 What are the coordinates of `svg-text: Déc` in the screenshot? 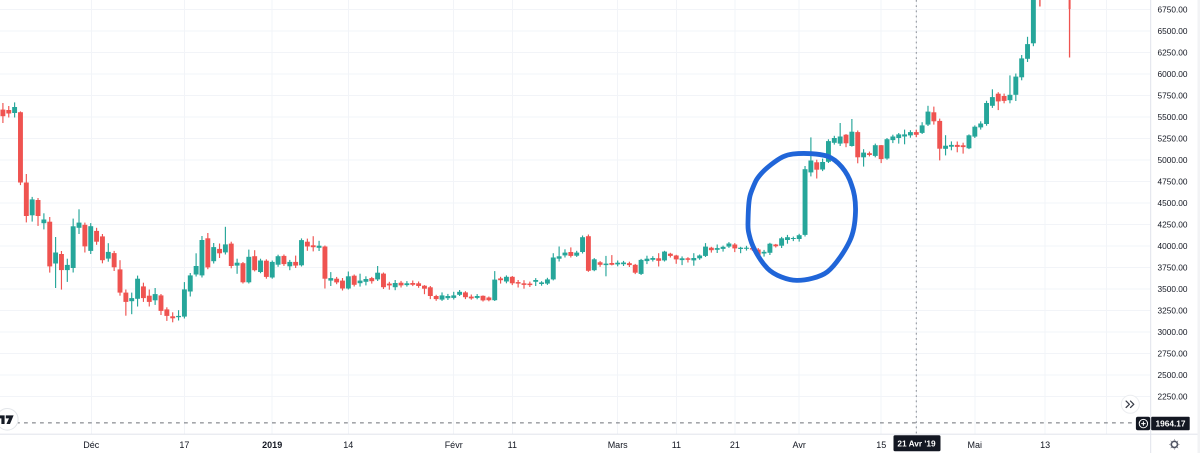 It's located at (91, 445).